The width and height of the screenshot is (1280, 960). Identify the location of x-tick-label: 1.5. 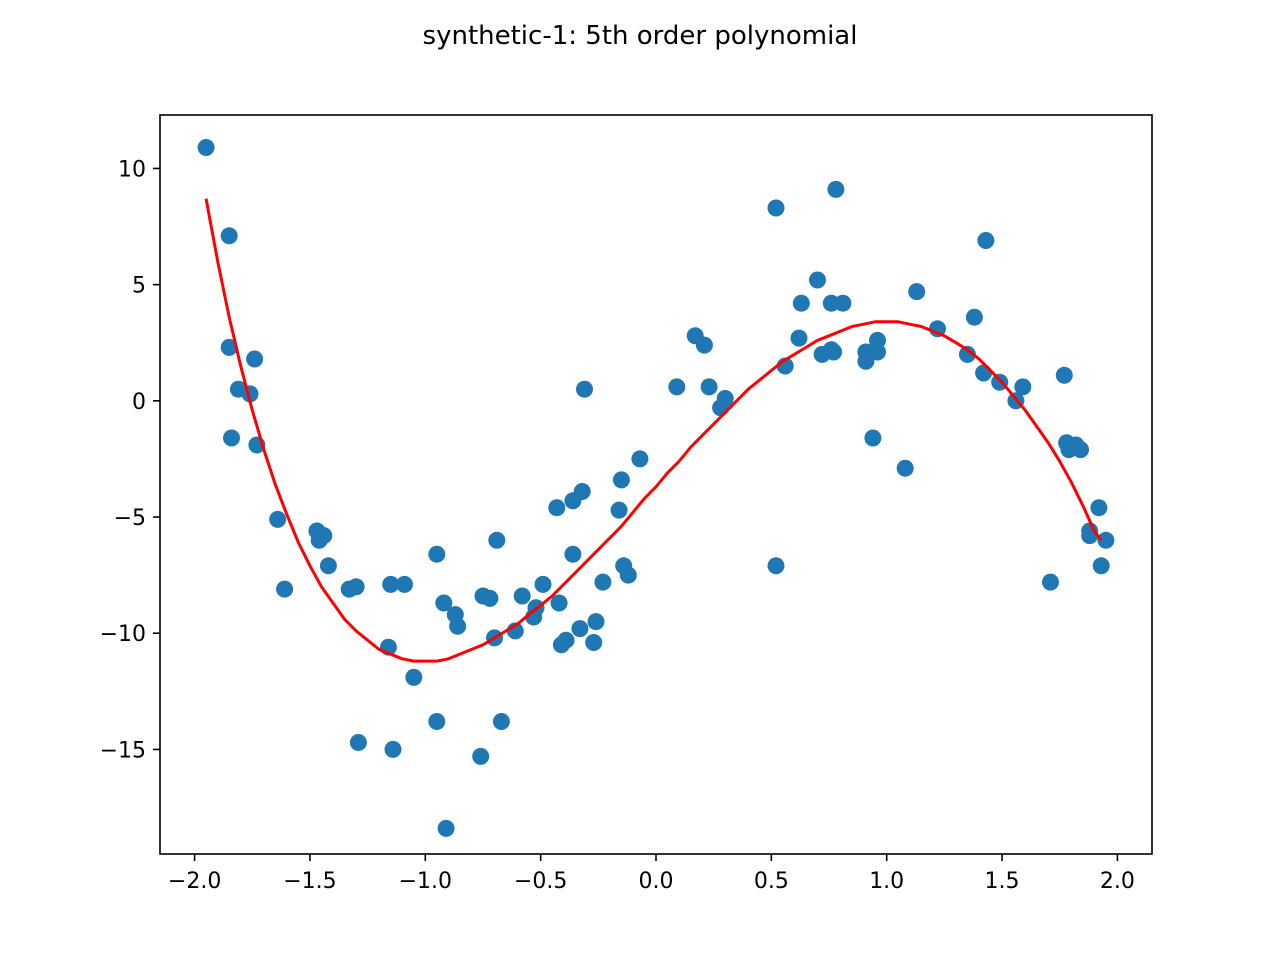
(1002, 881).